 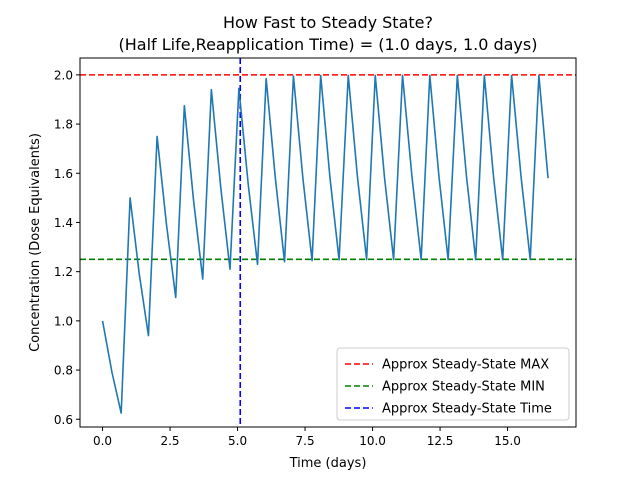 I want to click on legend-label-time: Approx Steady-State Time, so click(x=467, y=409).